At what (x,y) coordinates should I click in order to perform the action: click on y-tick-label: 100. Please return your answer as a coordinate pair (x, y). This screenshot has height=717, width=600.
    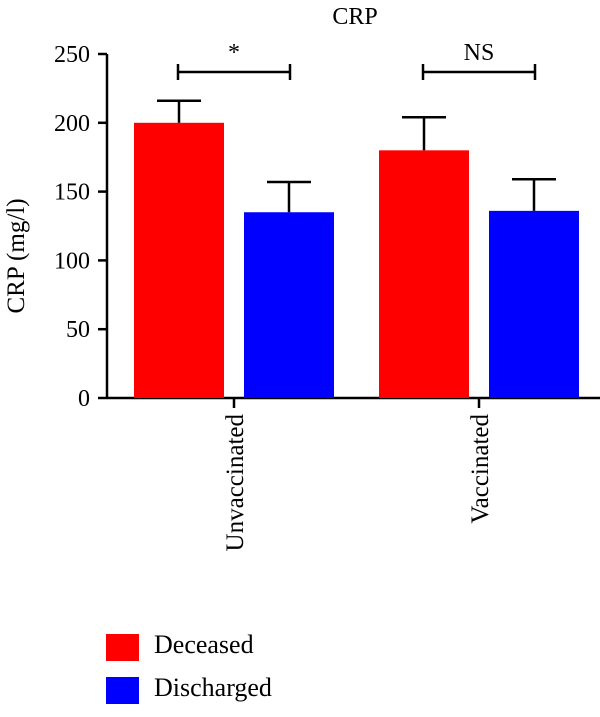
    Looking at the image, I should click on (72, 261).